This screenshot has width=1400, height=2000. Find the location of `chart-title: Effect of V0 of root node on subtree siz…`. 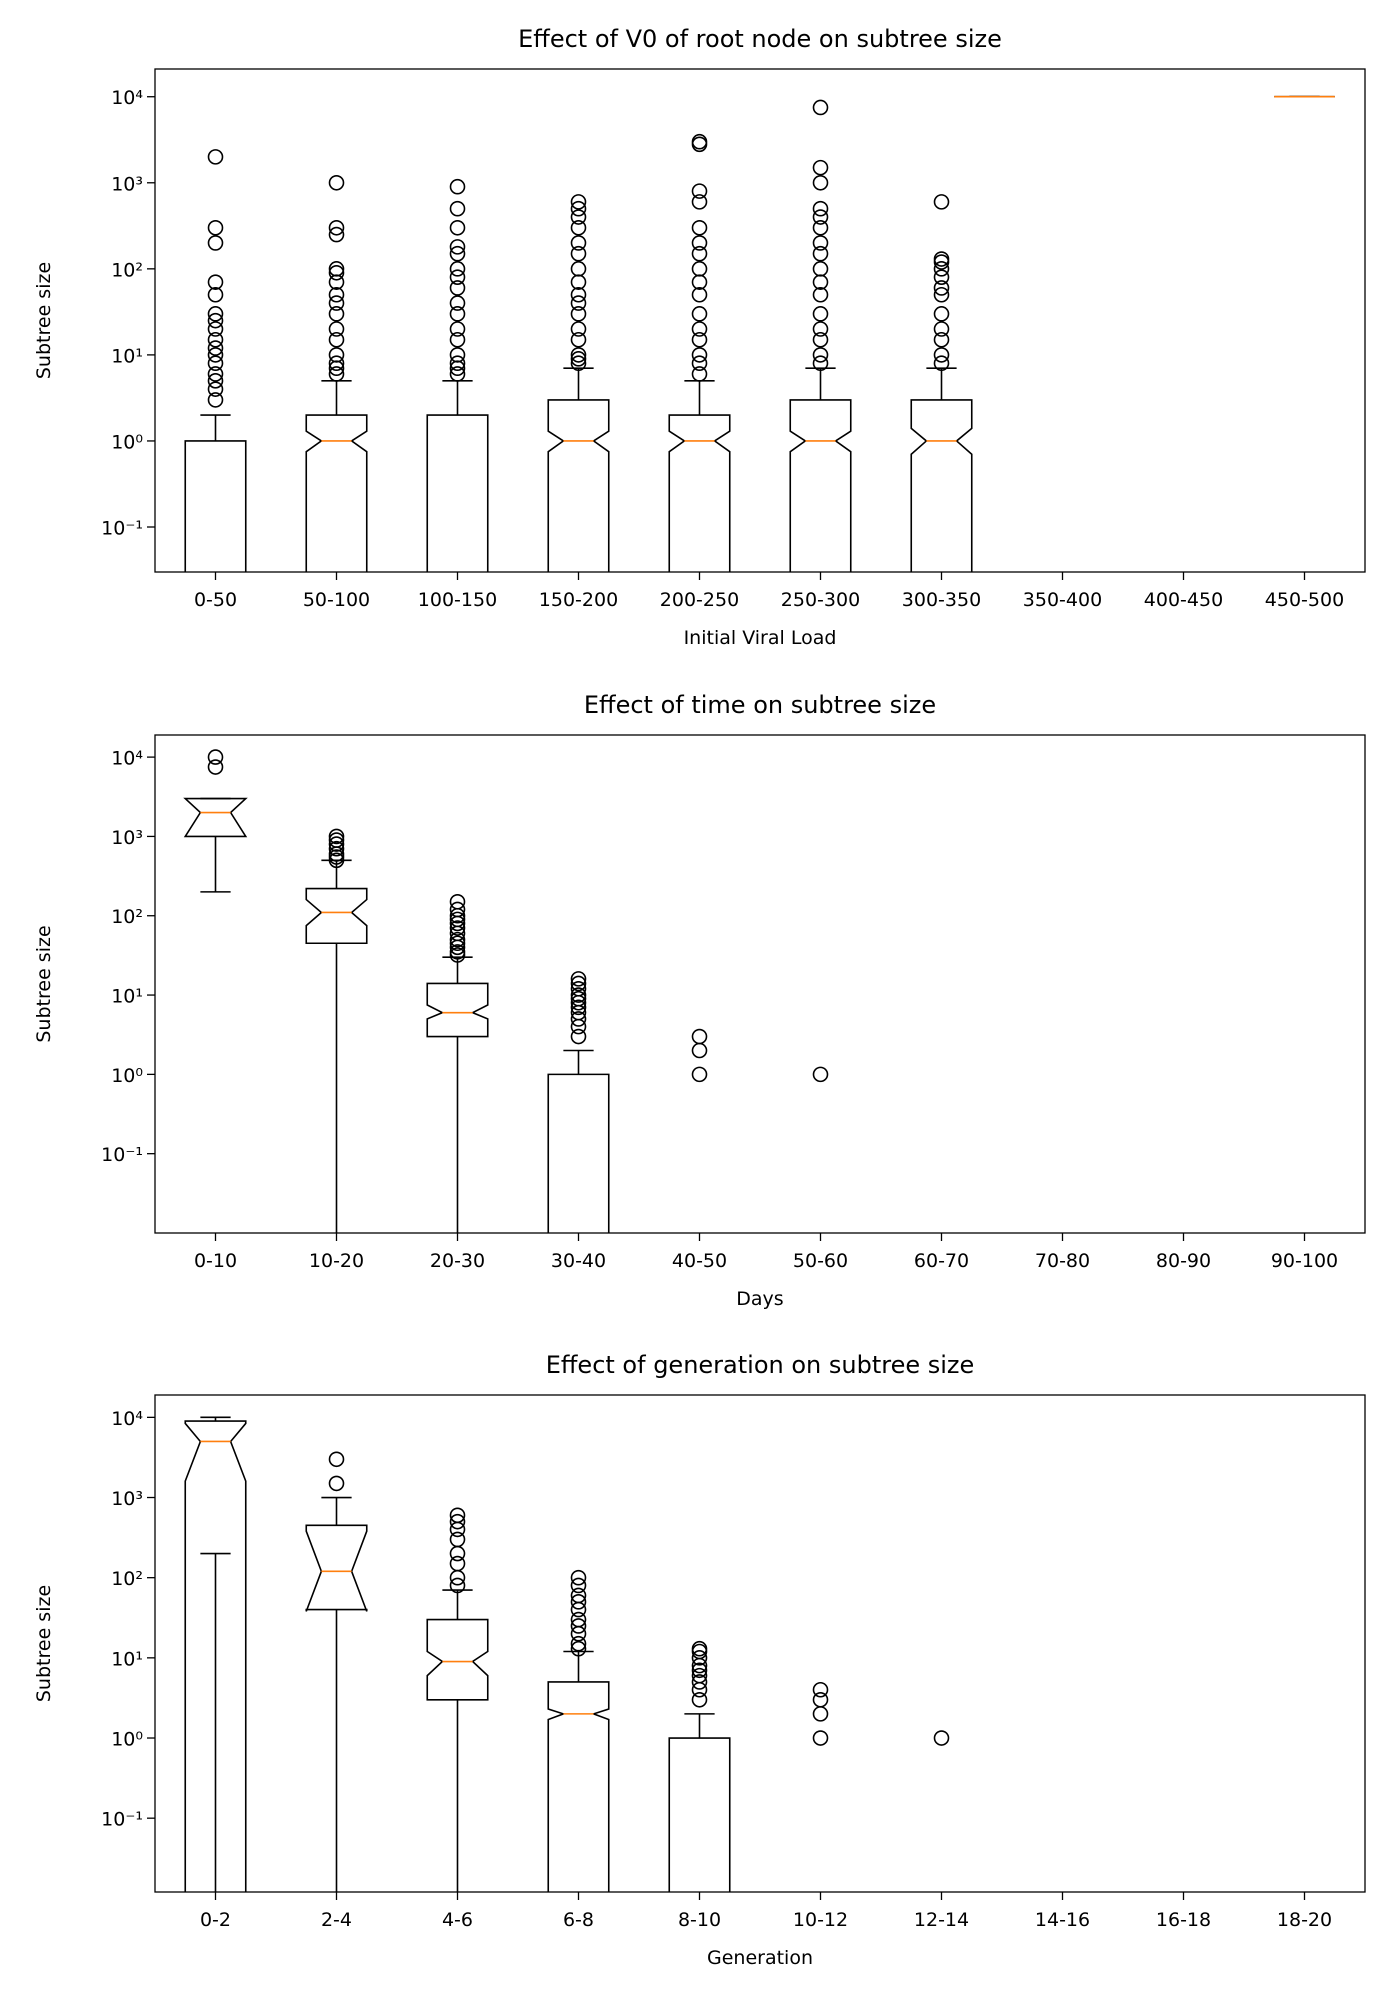

chart-title: Effect of V0 of root node on subtree siz… is located at coordinates (760, 39).